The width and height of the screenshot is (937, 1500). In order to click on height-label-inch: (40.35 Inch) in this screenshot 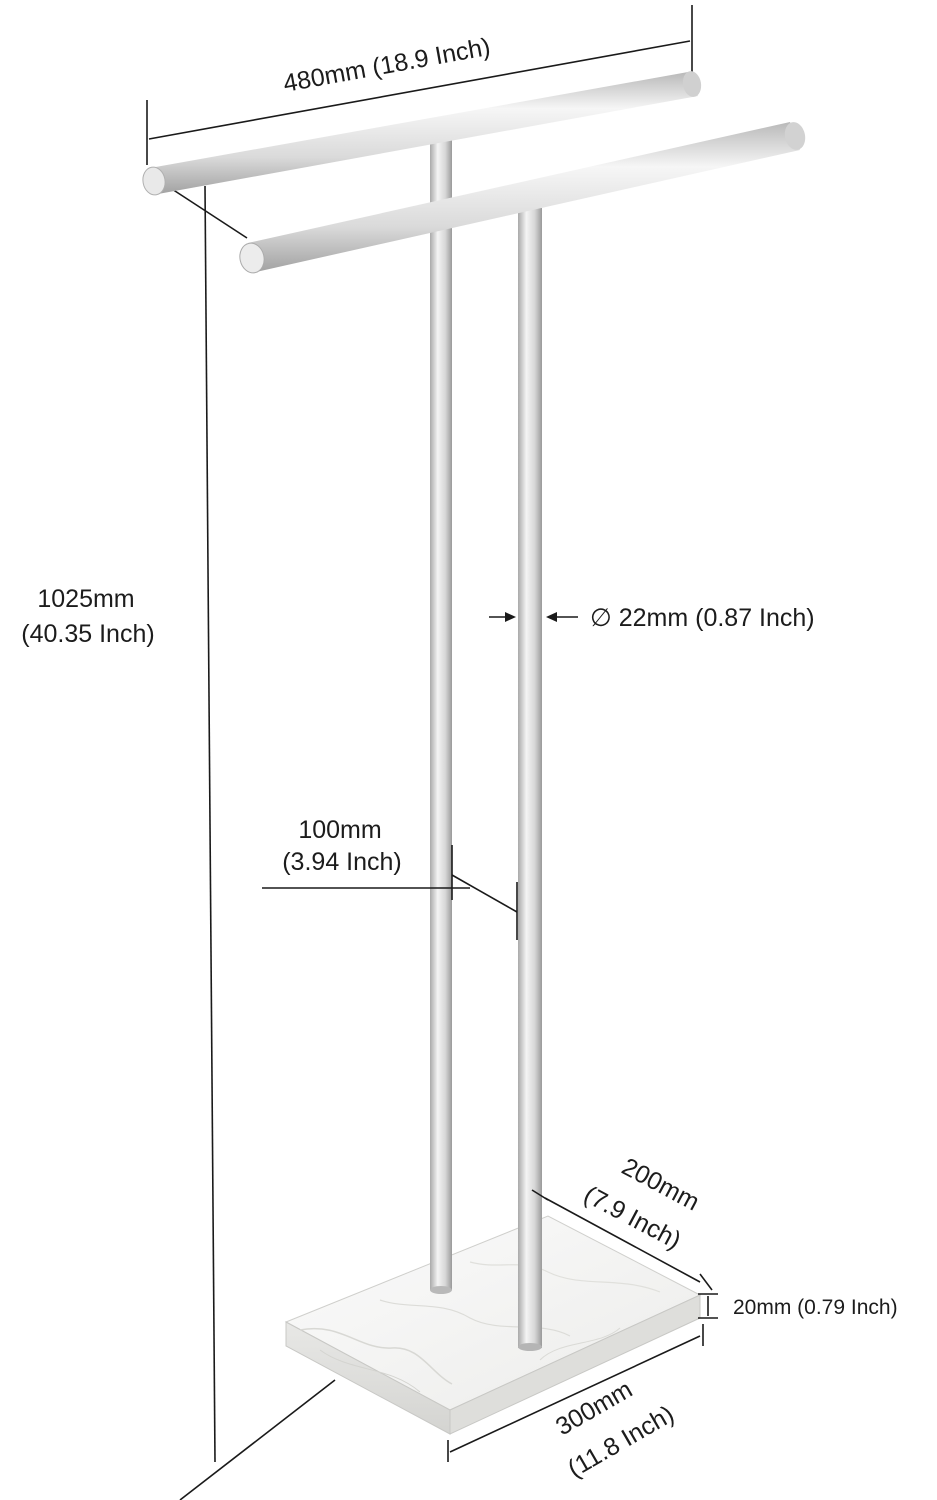, I will do `click(87, 634)`.